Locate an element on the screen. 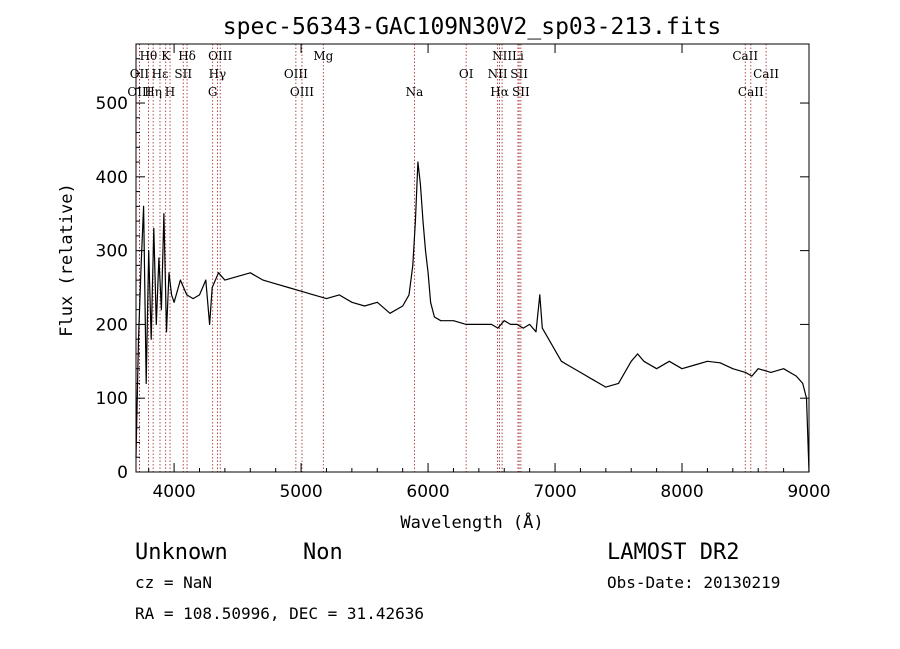 This screenshot has height=649, width=900. coordinates-label: RA = 108.50996, DEC = 31.42636 is located at coordinates (279, 613).